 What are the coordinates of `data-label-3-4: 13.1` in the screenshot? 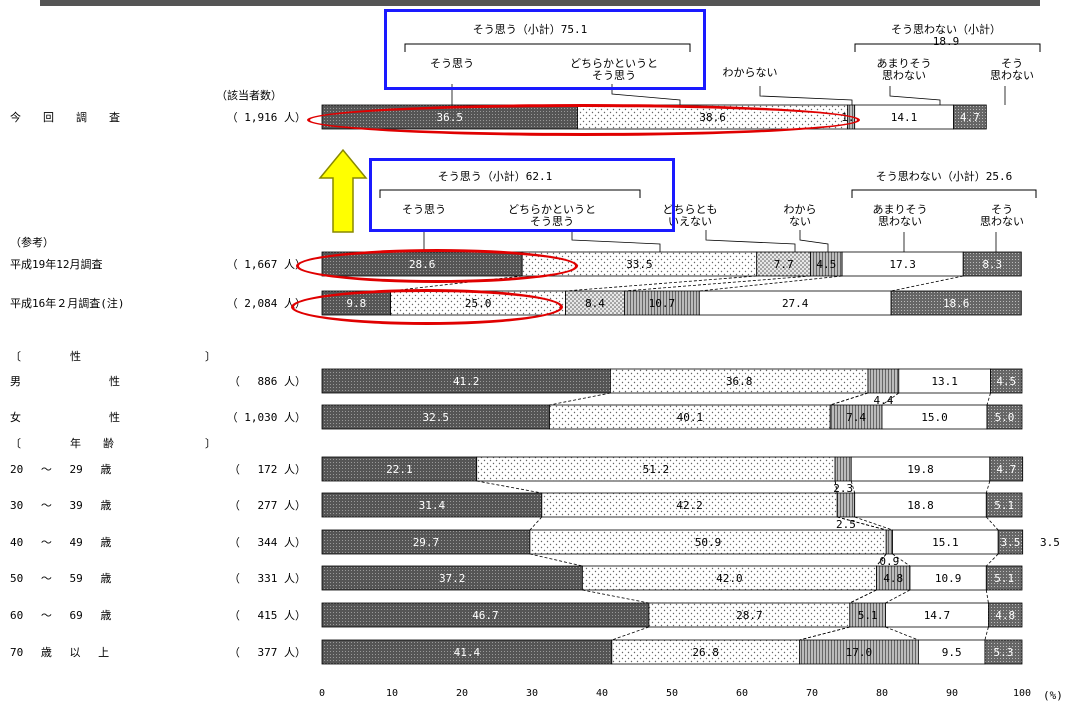 It's located at (944, 381).